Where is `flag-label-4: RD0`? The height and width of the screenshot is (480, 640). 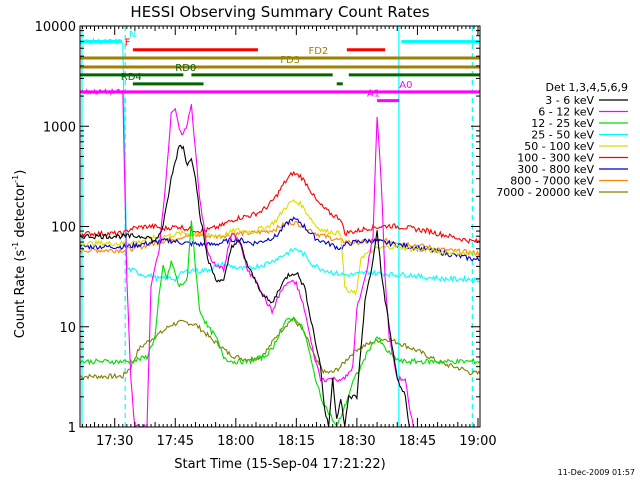
flag-label-4: RD0 is located at coordinates (185, 68).